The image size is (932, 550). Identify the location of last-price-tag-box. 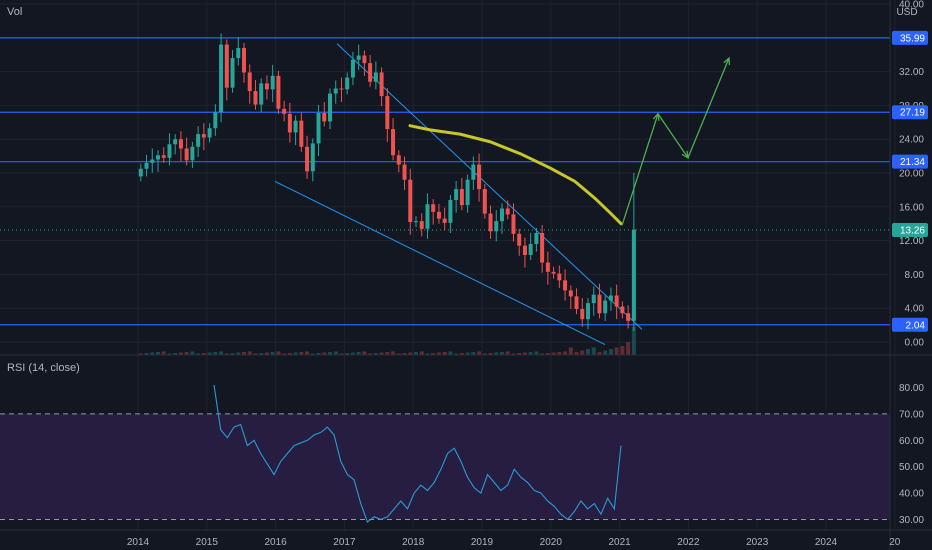
(910, 229).